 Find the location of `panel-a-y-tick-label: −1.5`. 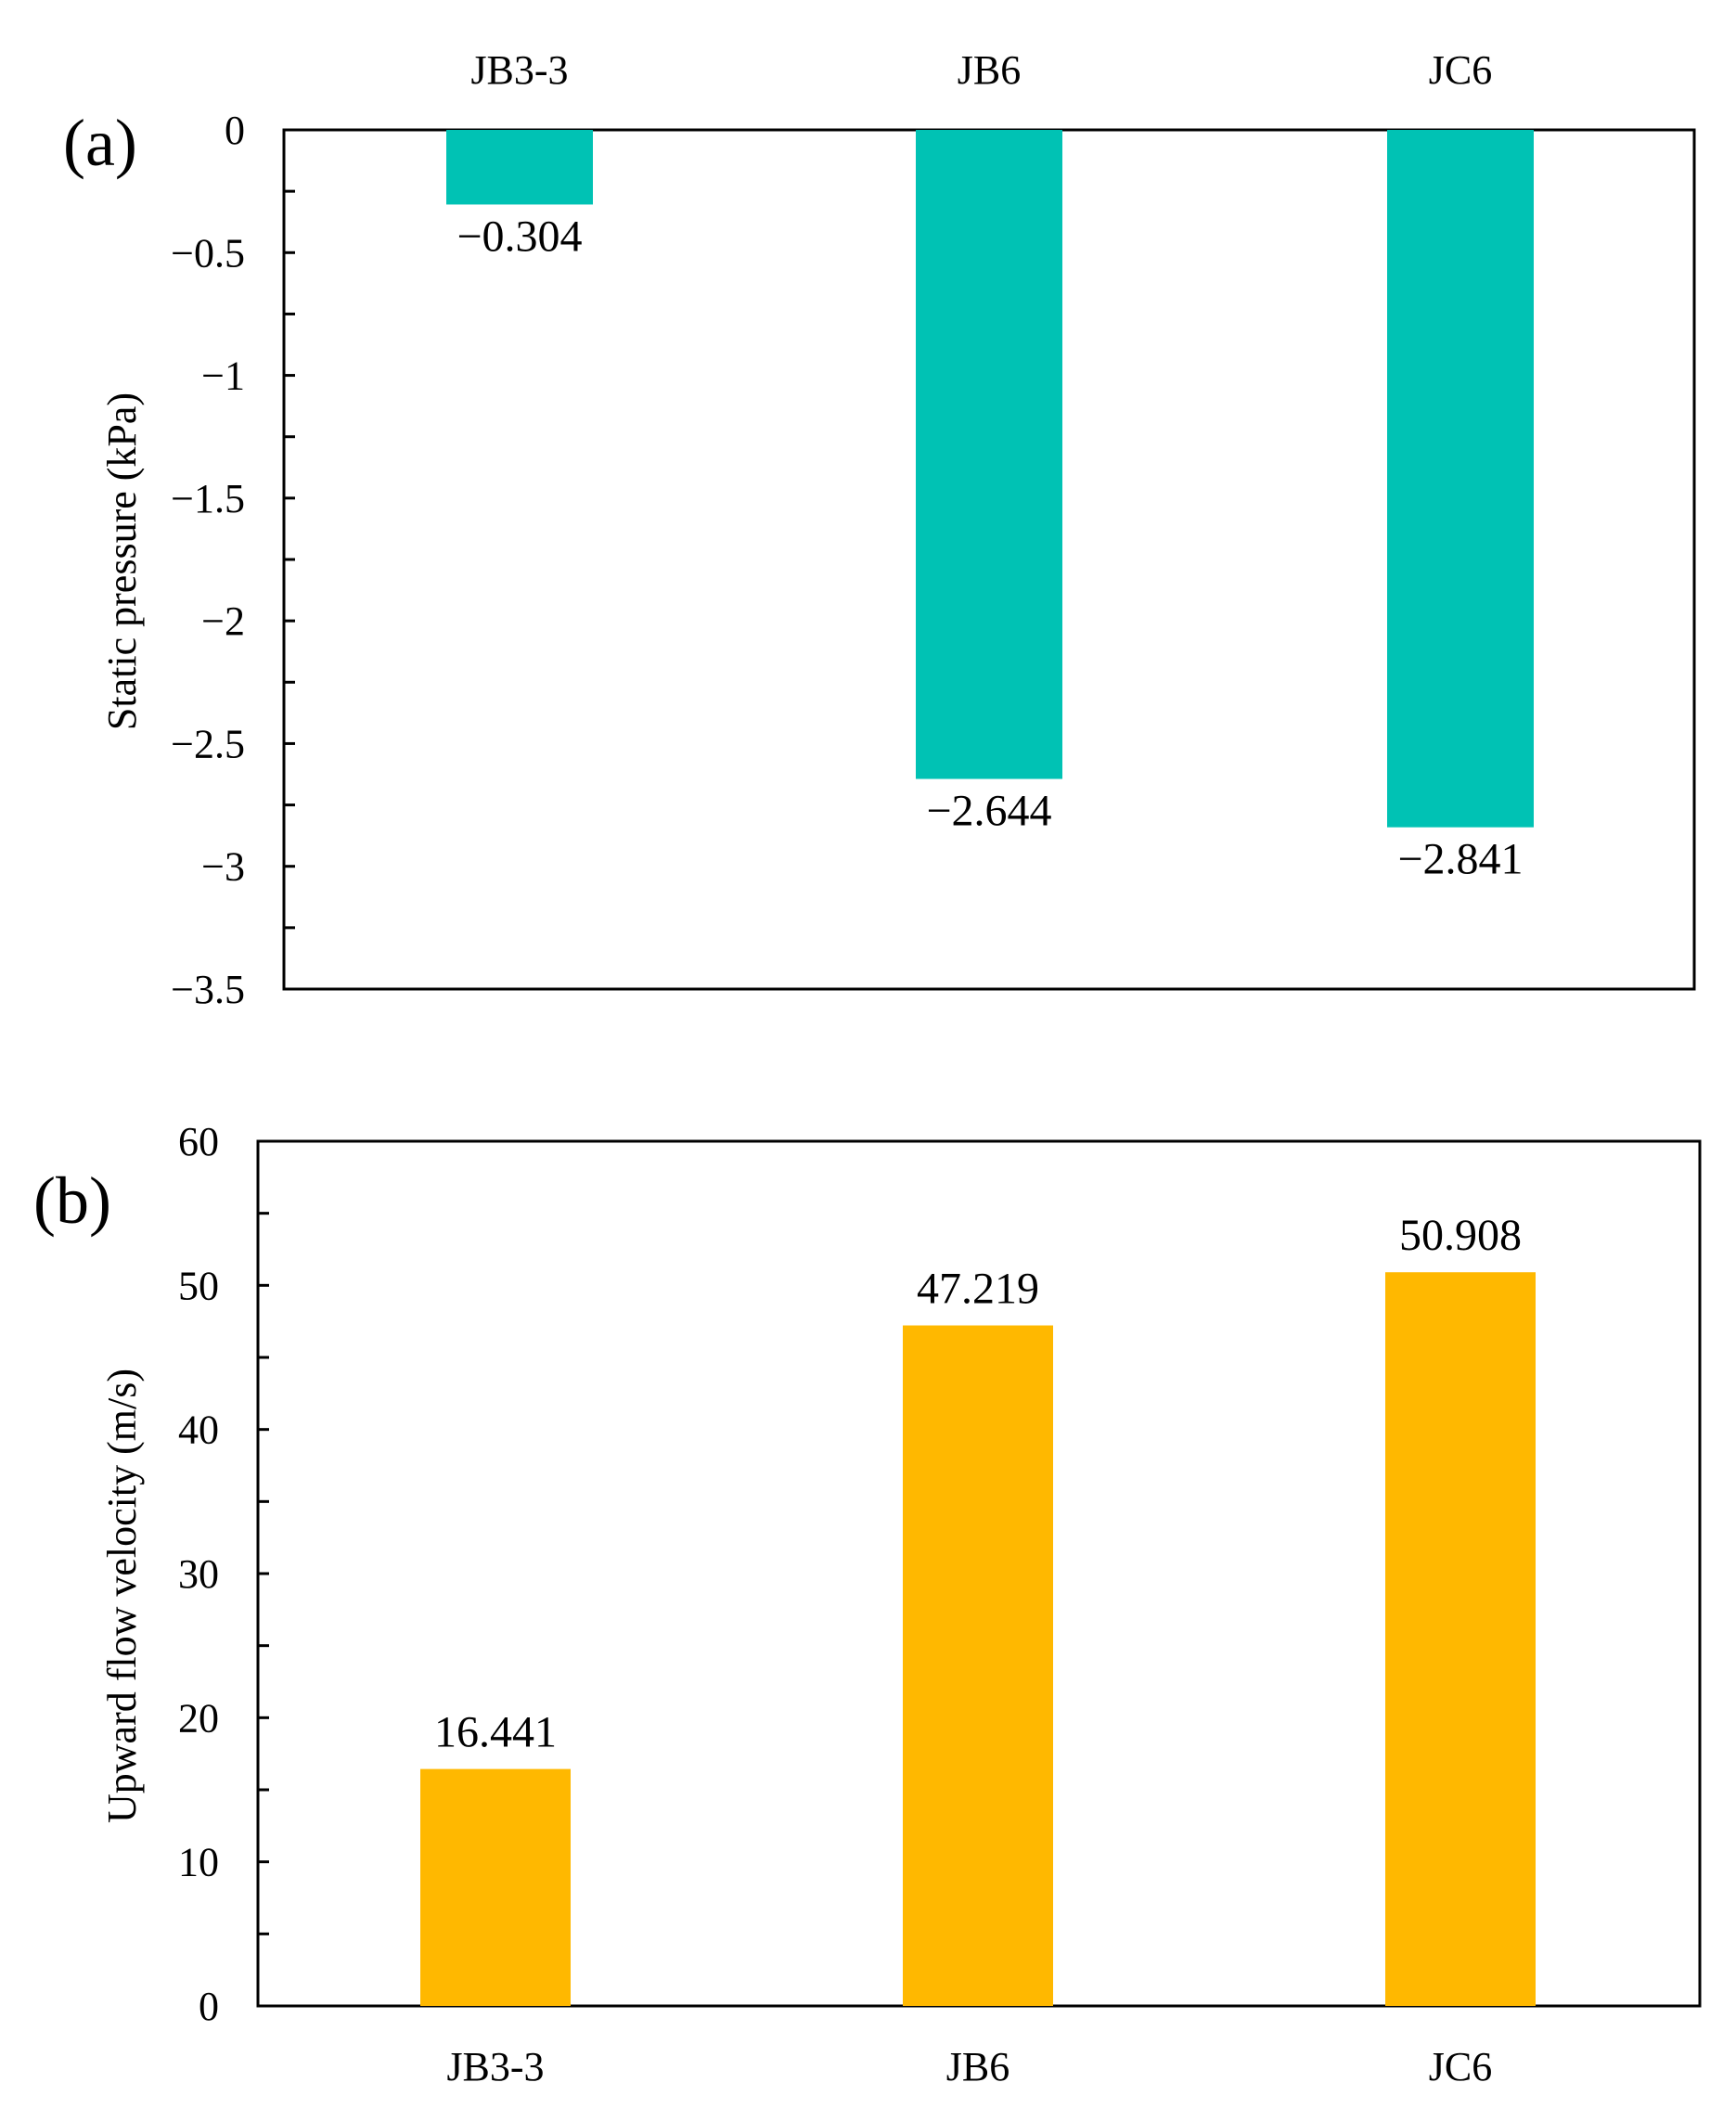

panel-a-y-tick-label: −1.5 is located at coordinates (208, 498).